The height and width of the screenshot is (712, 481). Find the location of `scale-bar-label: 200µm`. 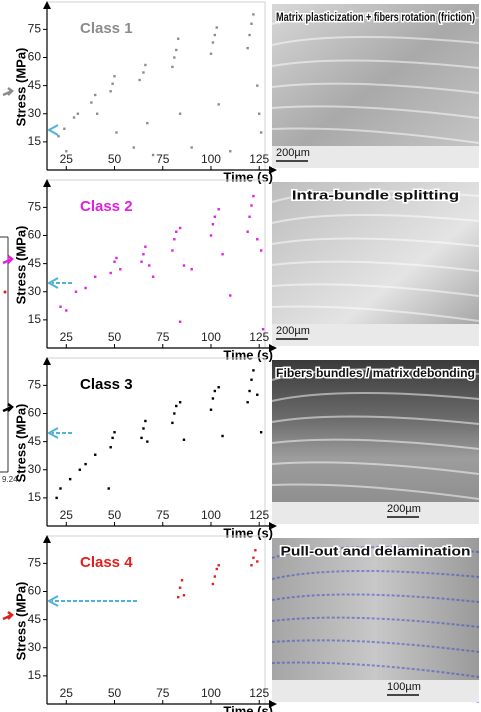

scale-bar-label: 200µm is located at coordinates (293, 331).